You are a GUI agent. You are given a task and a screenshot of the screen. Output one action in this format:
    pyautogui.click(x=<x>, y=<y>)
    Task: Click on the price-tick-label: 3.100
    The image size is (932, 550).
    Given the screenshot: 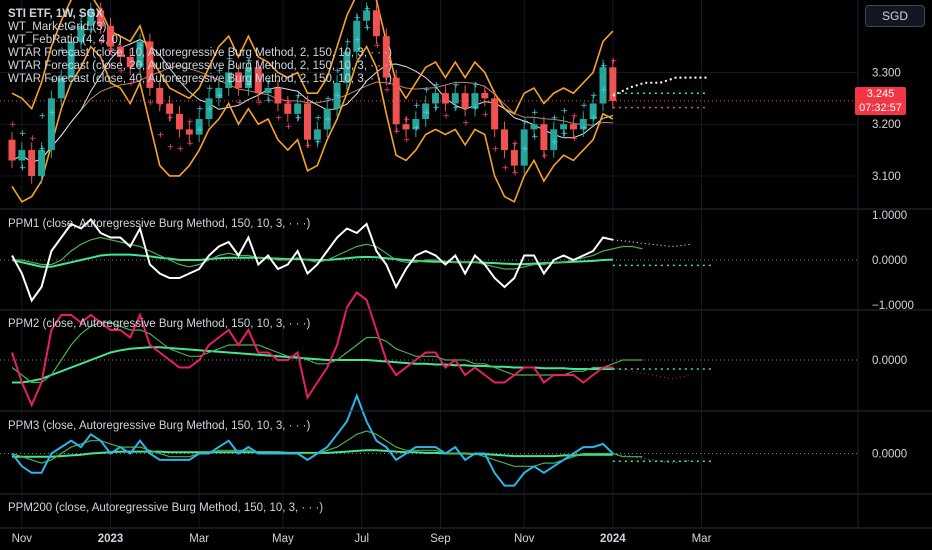 What is the action you would take?
    pyautogui.click(x=886, y=177)
    